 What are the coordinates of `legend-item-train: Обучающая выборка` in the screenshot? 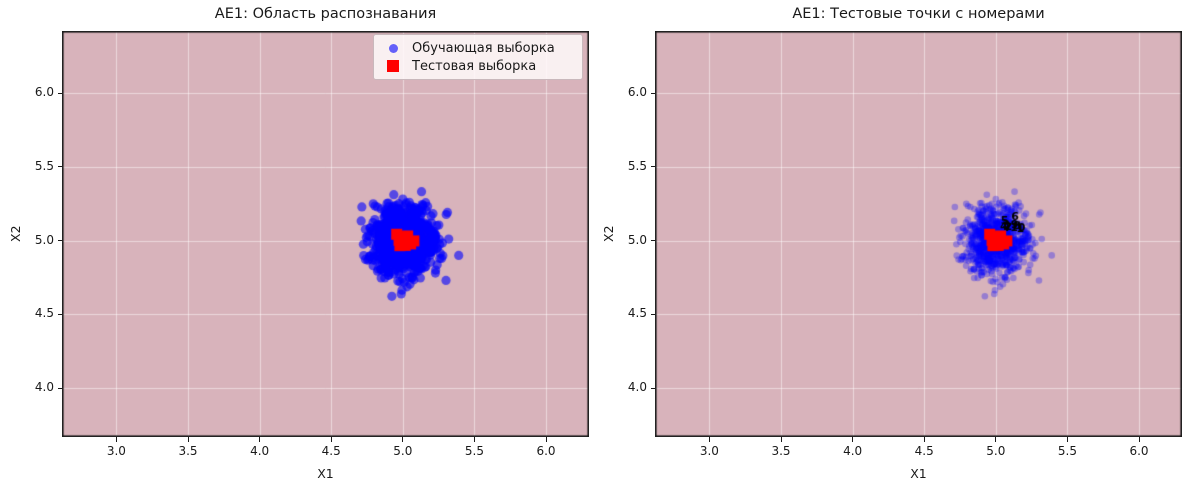 It's located at (477, 48).